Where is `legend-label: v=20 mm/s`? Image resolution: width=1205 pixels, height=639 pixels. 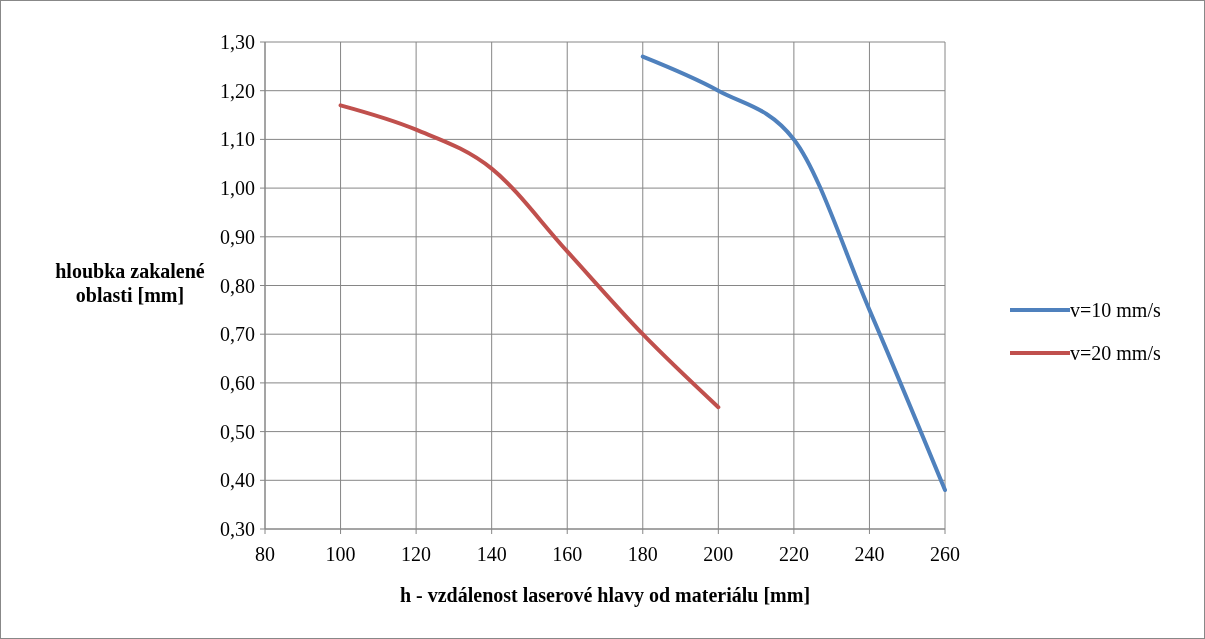 legend-label: v=20 mm/s is located at coordinates (1115, 353).